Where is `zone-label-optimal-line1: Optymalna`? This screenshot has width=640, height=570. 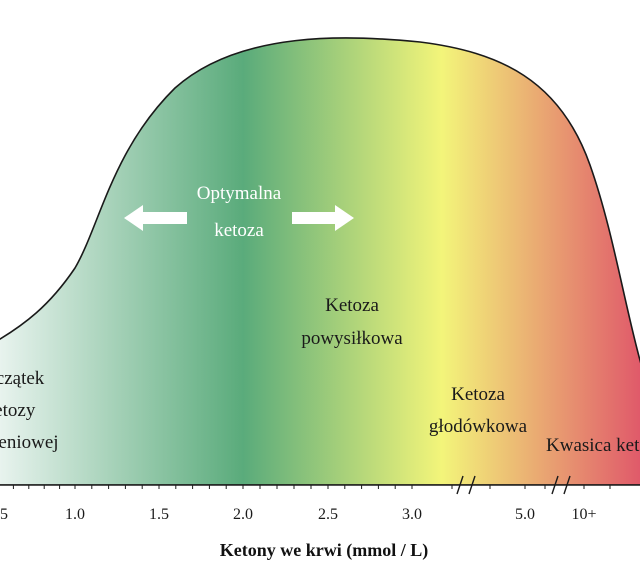
zone-label-optimal-line1: Optymalna is located at coordinates (239, 193).